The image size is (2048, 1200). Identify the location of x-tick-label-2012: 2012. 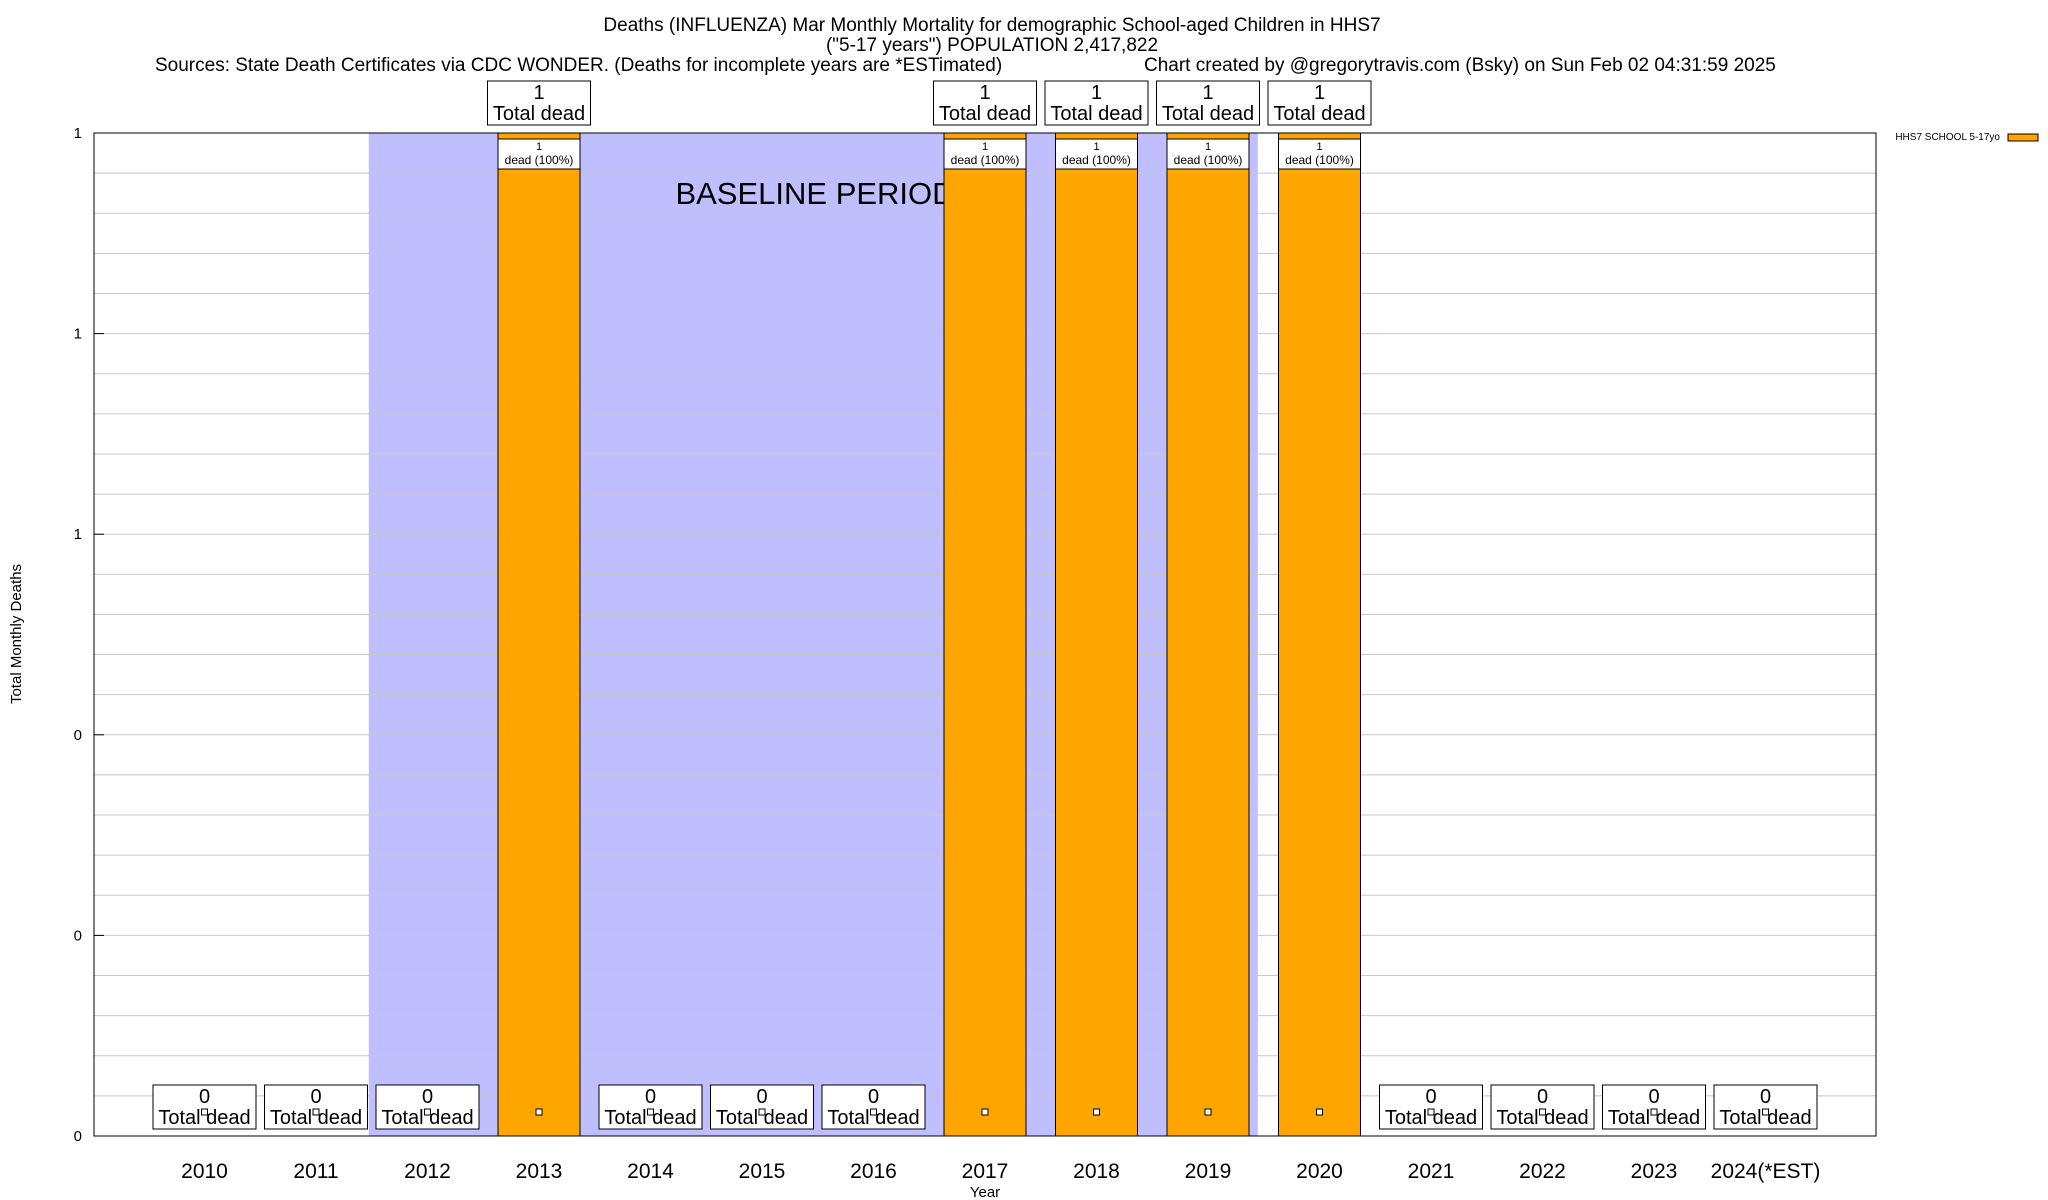
(427, 1171).